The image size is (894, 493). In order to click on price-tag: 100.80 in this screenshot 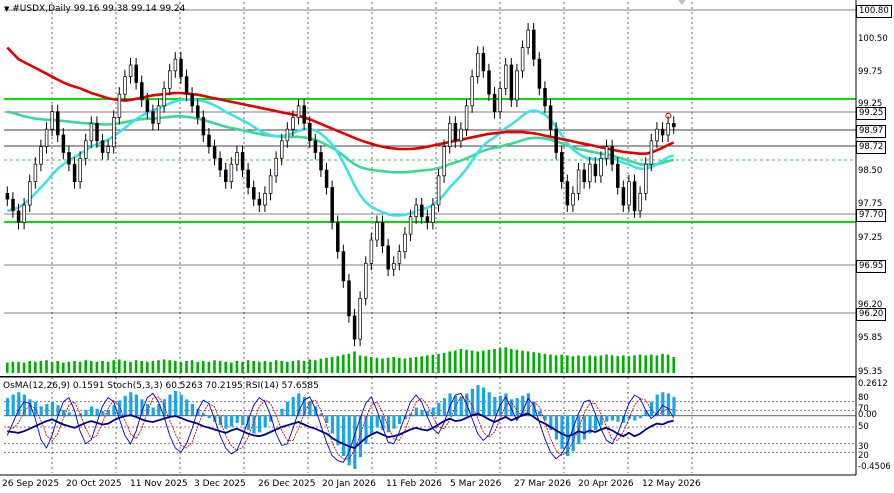, I will do `click(874, 11)`.